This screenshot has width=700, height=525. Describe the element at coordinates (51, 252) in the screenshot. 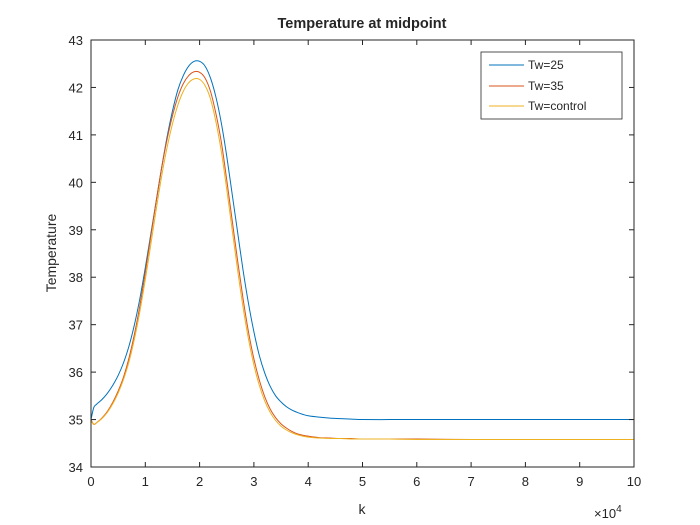

I see `y-axis-label: Temperature` at that location.